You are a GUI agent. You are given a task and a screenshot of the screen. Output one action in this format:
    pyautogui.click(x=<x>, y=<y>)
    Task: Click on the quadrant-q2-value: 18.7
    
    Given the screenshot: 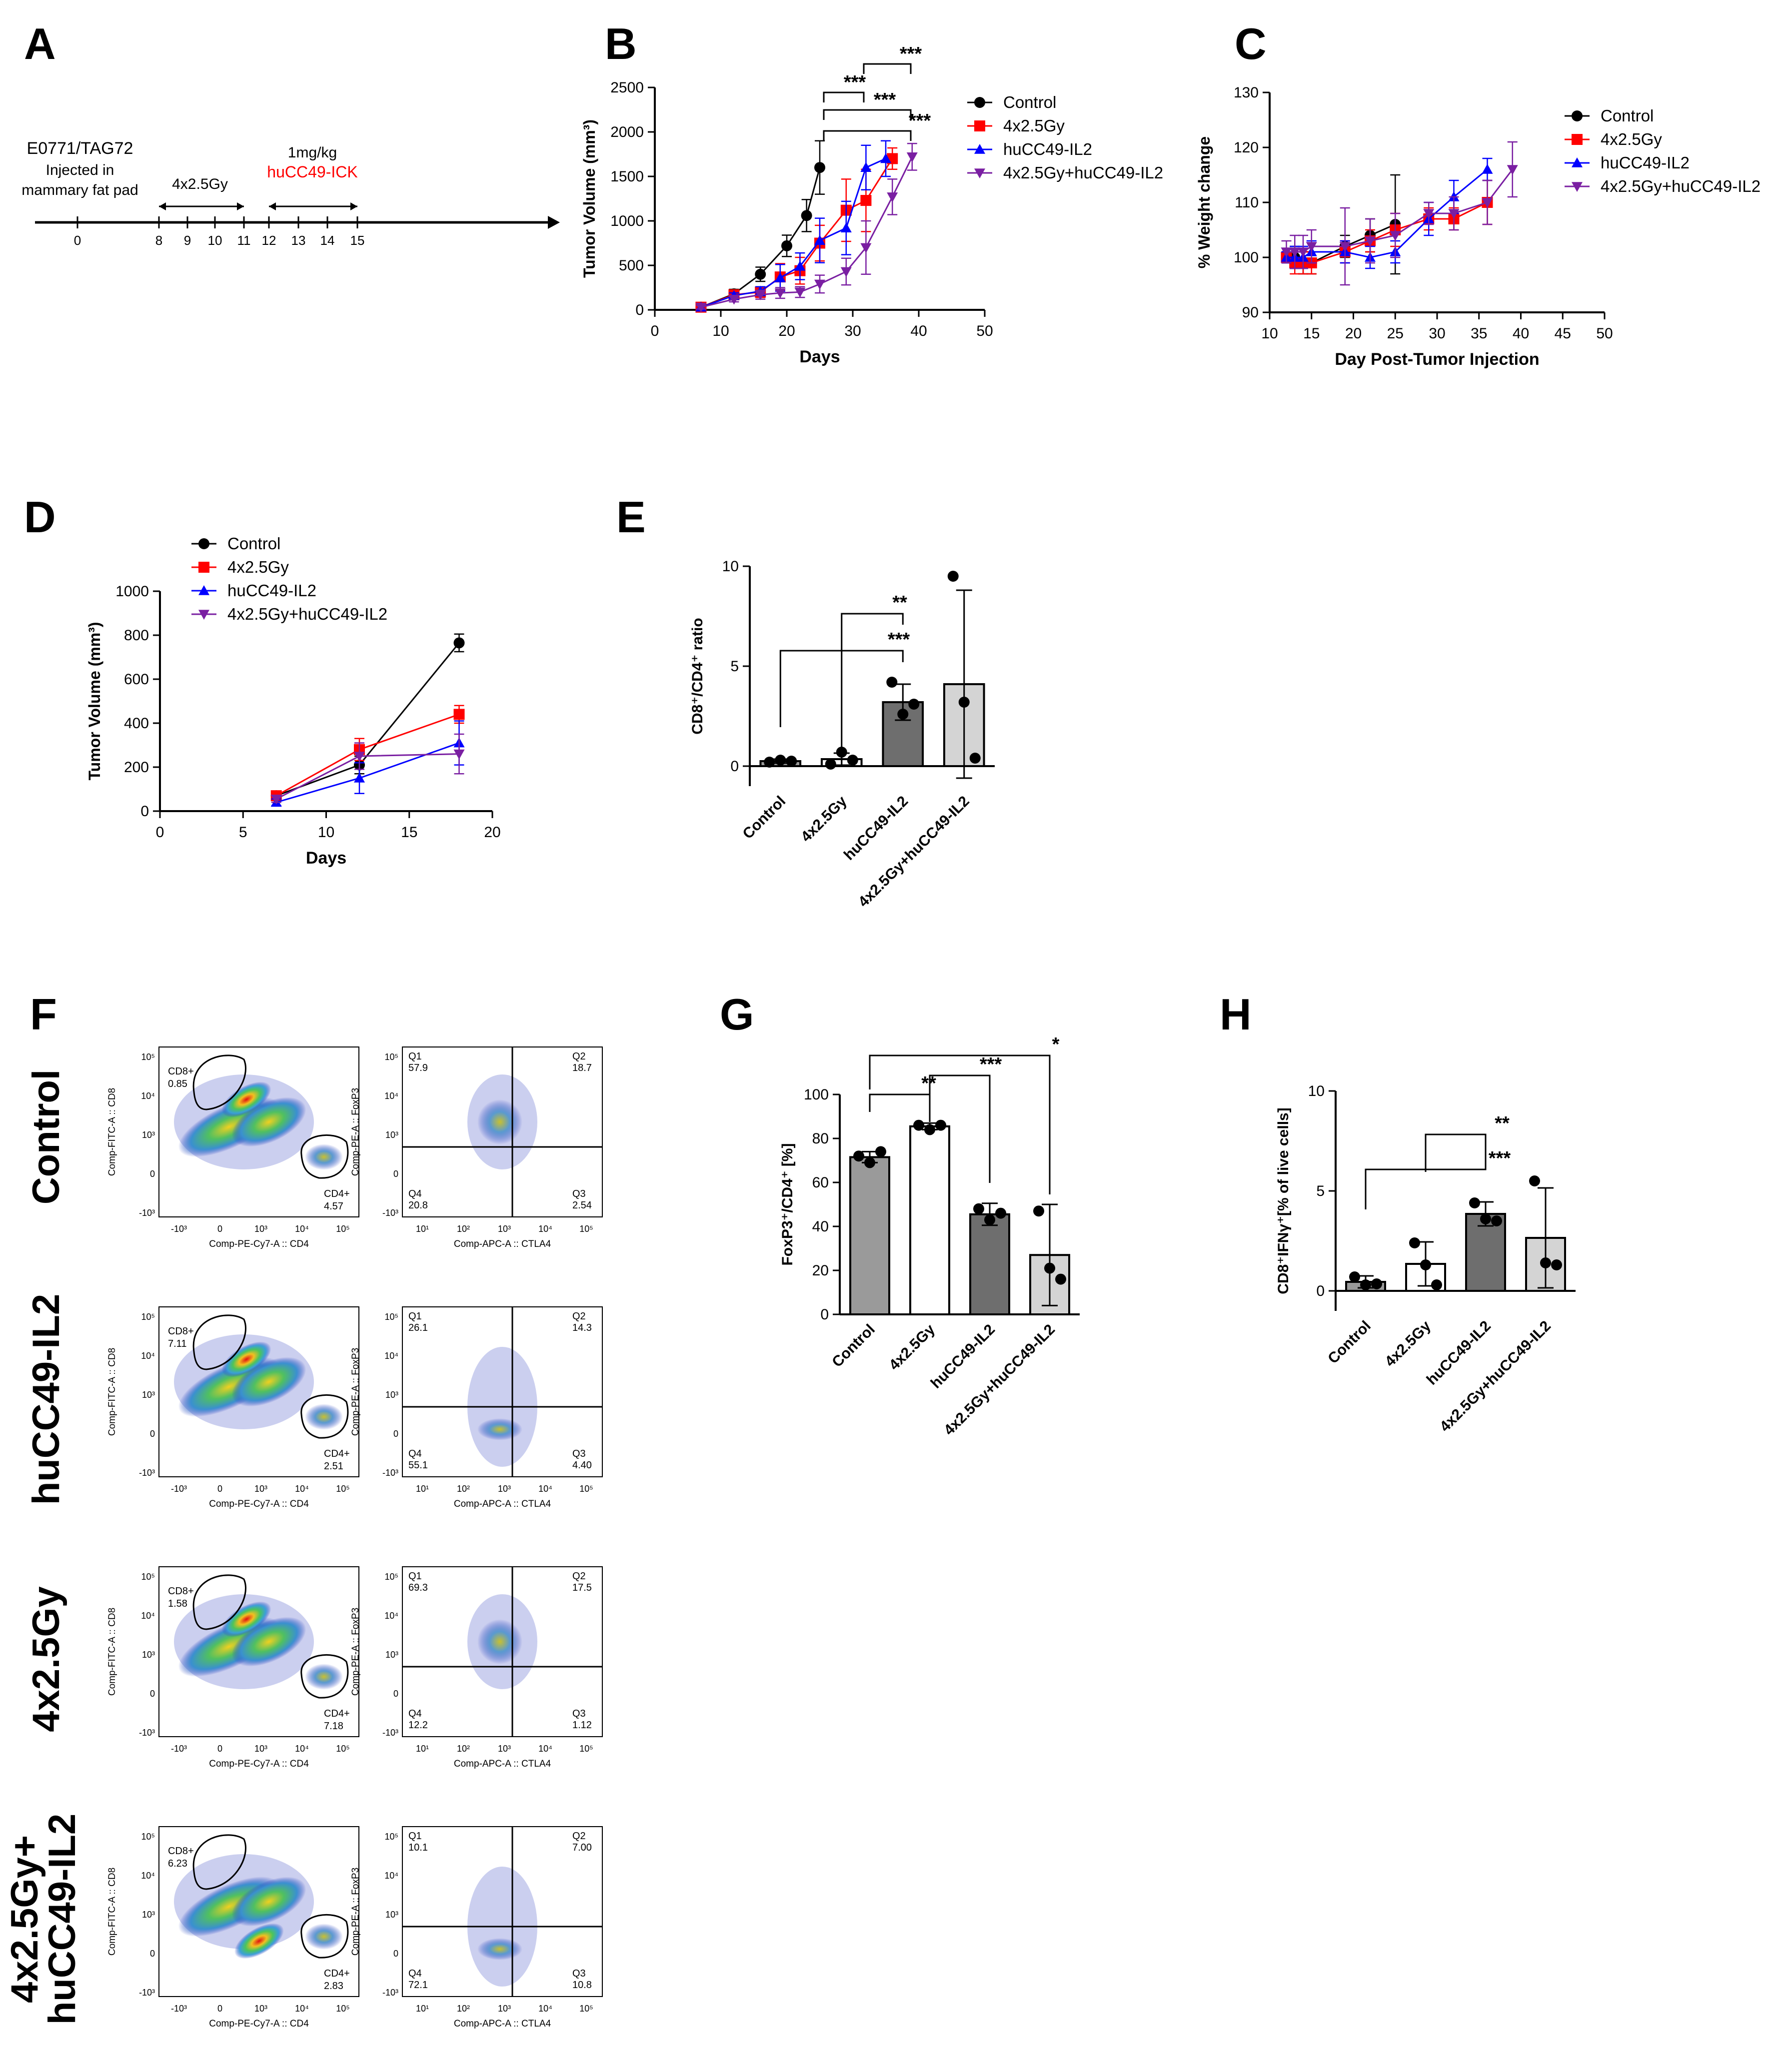 What is the action you would take?
    pyautogui.click(x=582, y=1067)
    